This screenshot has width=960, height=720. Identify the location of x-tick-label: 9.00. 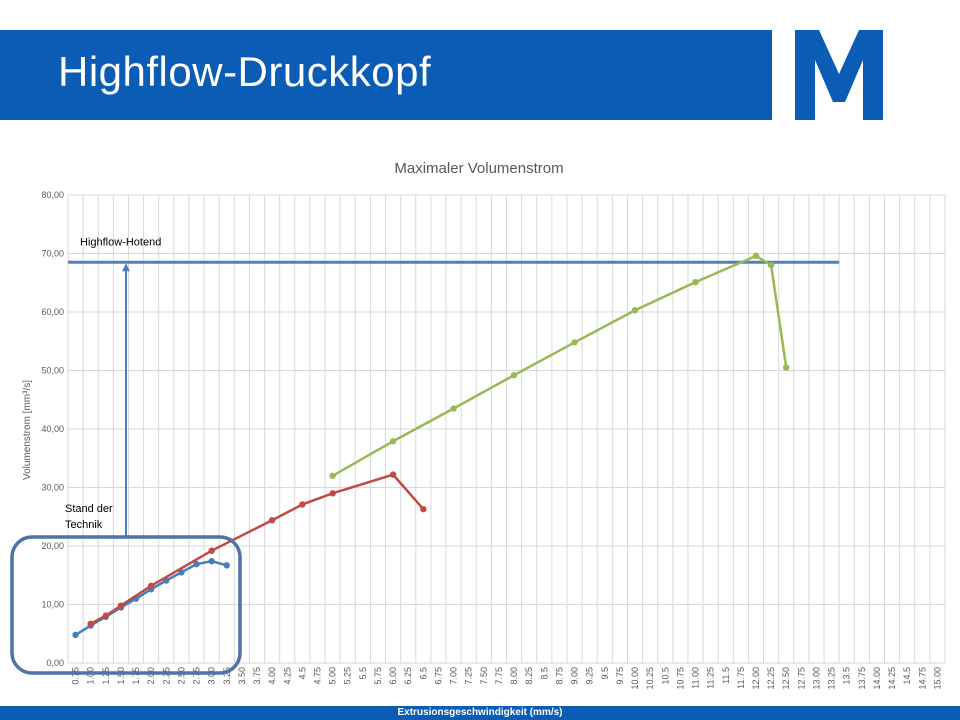
(575, 676).